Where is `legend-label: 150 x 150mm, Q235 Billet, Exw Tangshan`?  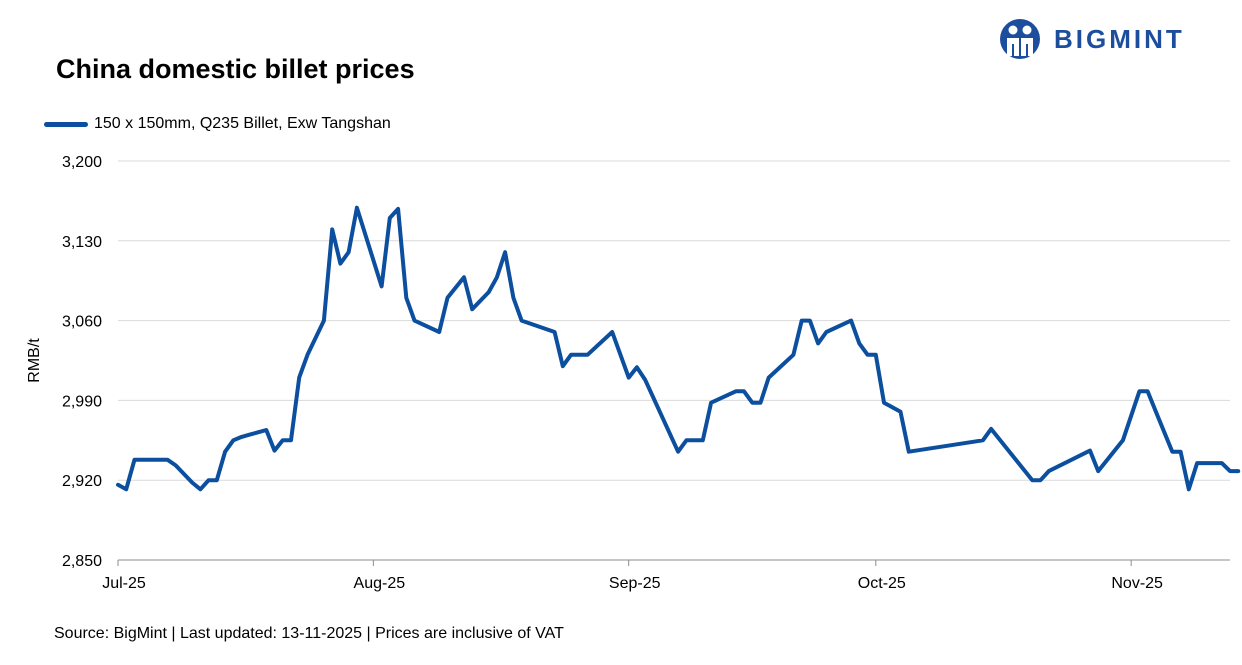 legend-label: 150 x 150mm, Q235 Billet, Exw Tangshan is located at coordinates (242, 123).